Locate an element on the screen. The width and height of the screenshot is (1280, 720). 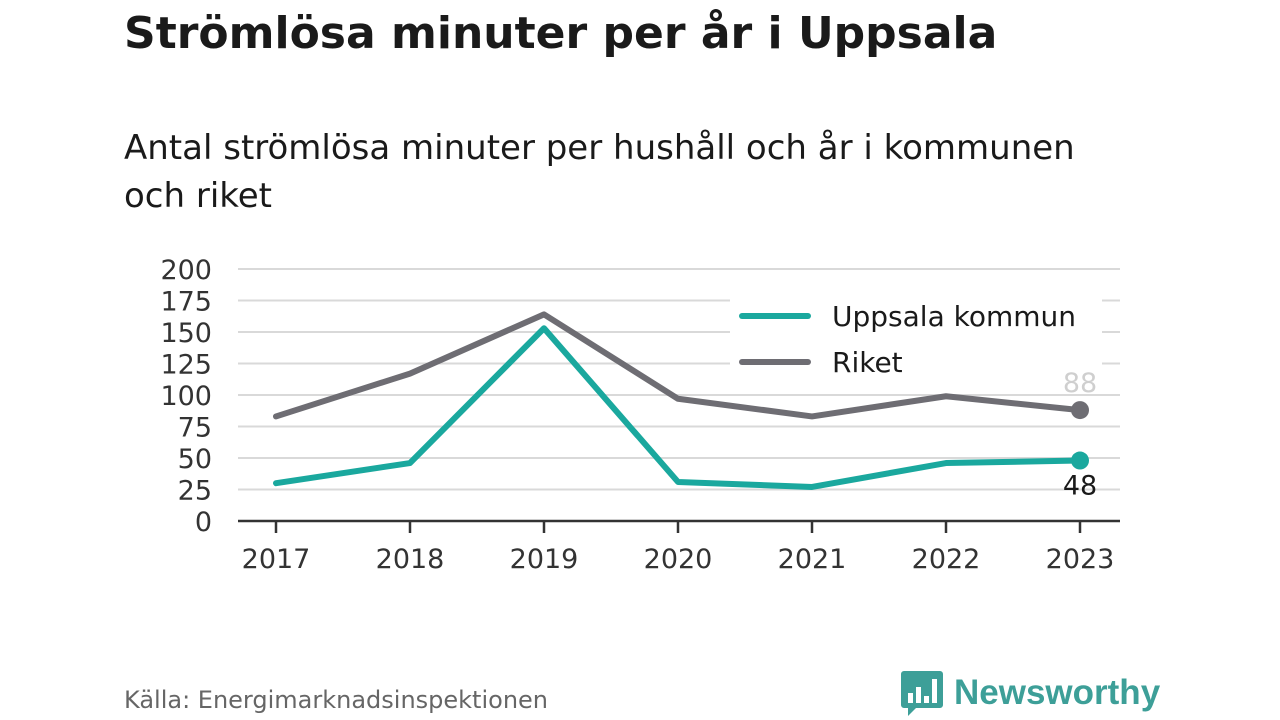
legend-label-riket: Riket is located at coordinates (867, 362).